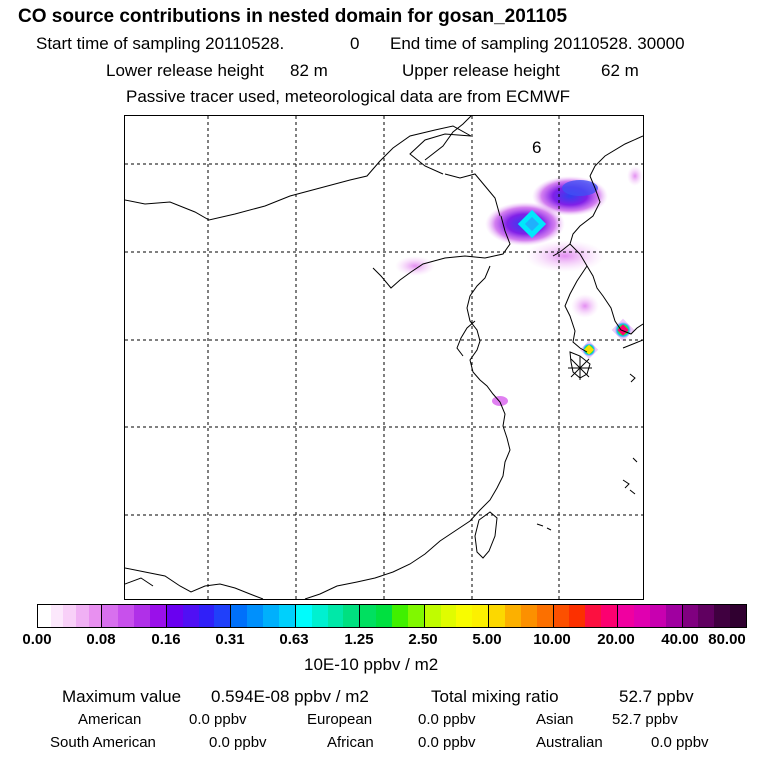 The height and width of the screenshot is (768, 768). Describe the element at coordinates (122, 696) in the screenshot. I see `max-value-label: Maximum value` at that location.